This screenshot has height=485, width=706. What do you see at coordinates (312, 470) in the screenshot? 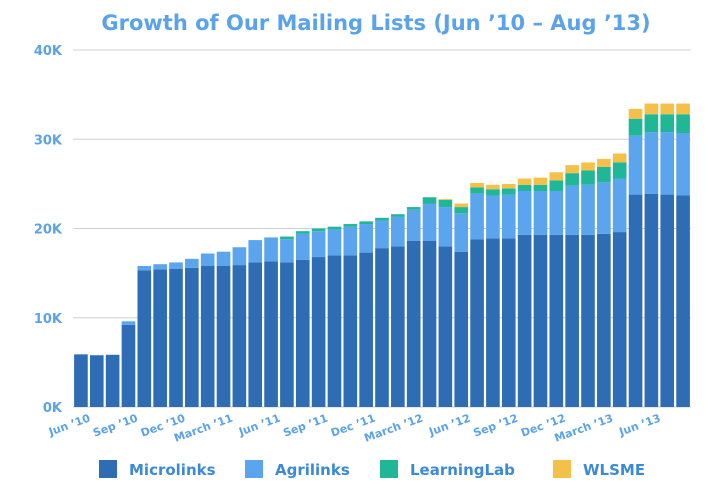
I see `legend-label-agrilinks: Agrilinks` at bounding box center [312, 470].